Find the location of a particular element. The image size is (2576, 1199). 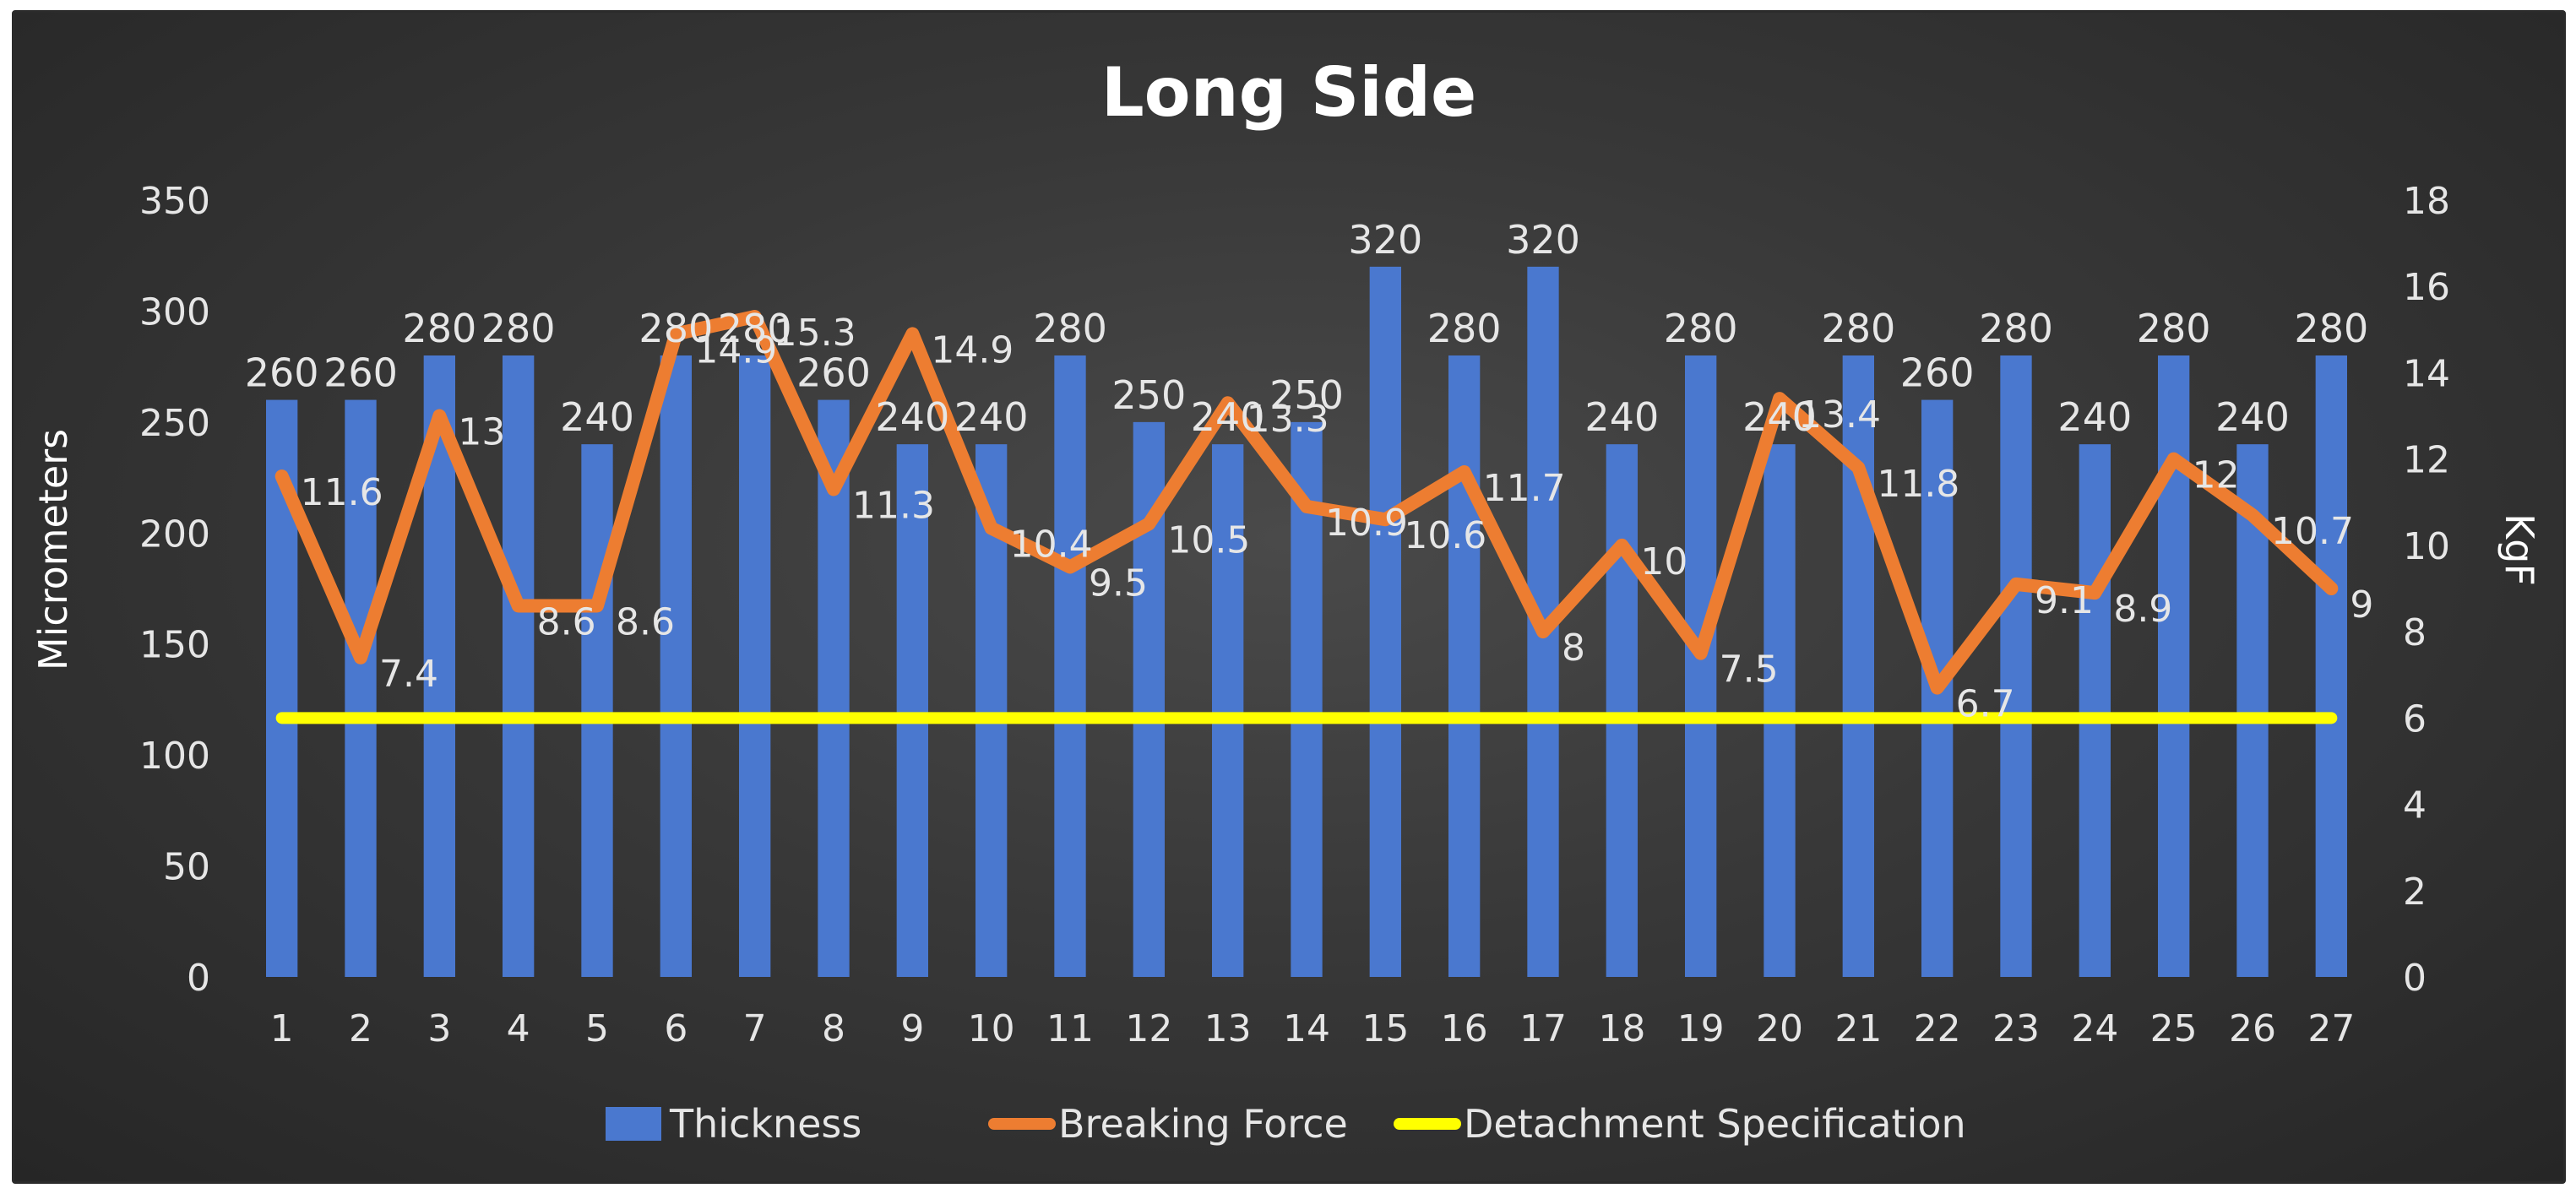

breaking-force-value-label: 11.7 is located at coordinates (1524, 488).